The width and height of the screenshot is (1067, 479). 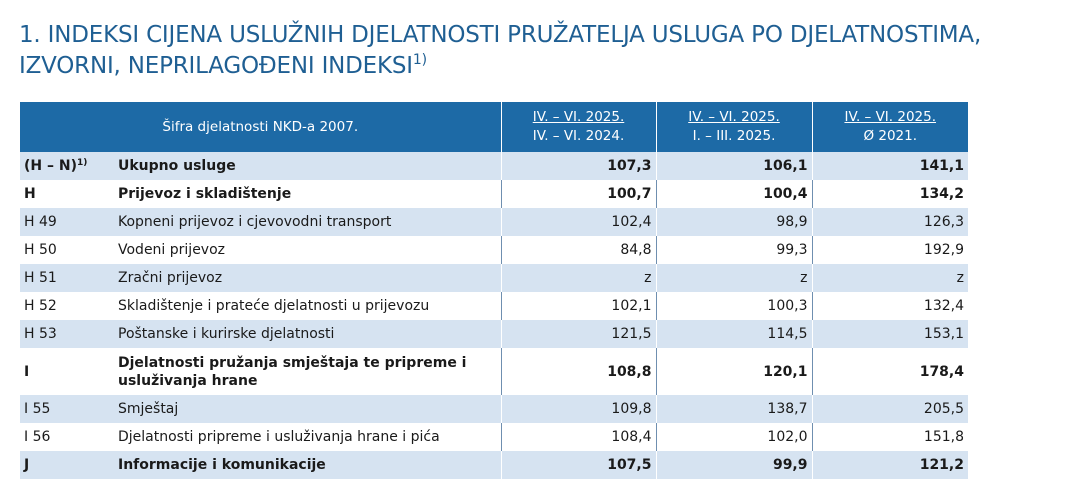 I want to click on row-value-3: 126,3, so click(x=889, y=222).